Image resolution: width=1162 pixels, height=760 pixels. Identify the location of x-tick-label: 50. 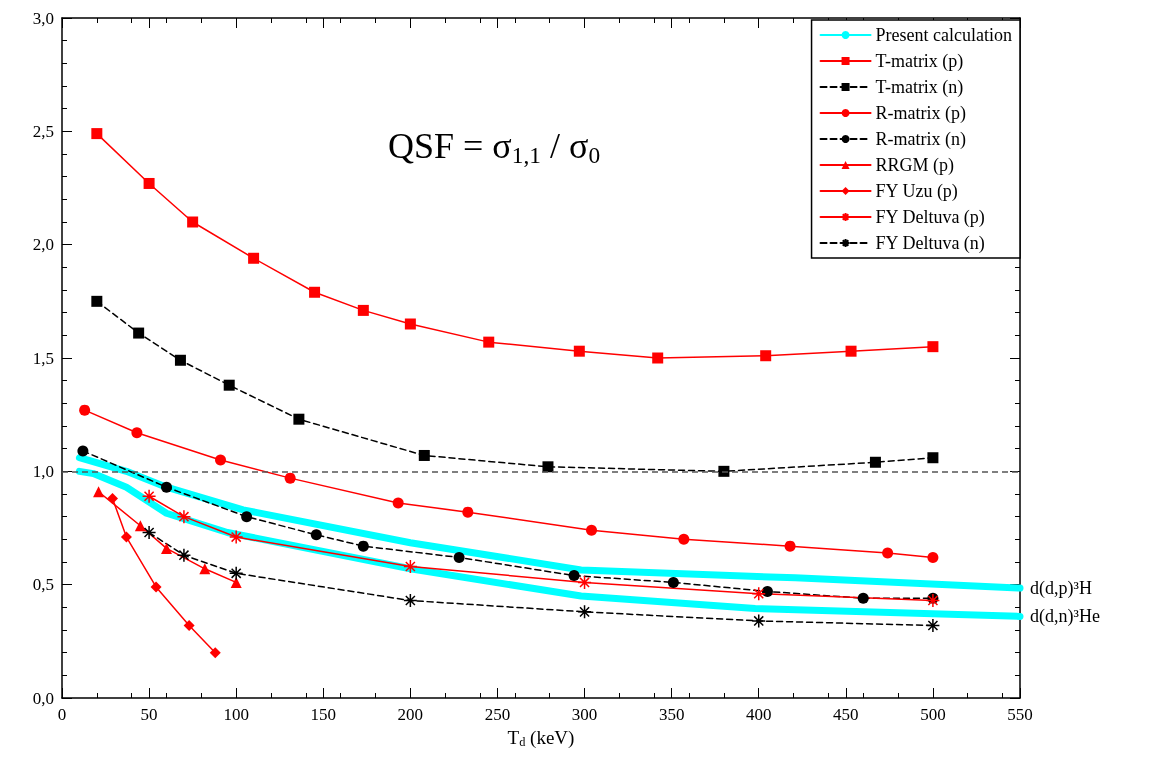
(149, 714).